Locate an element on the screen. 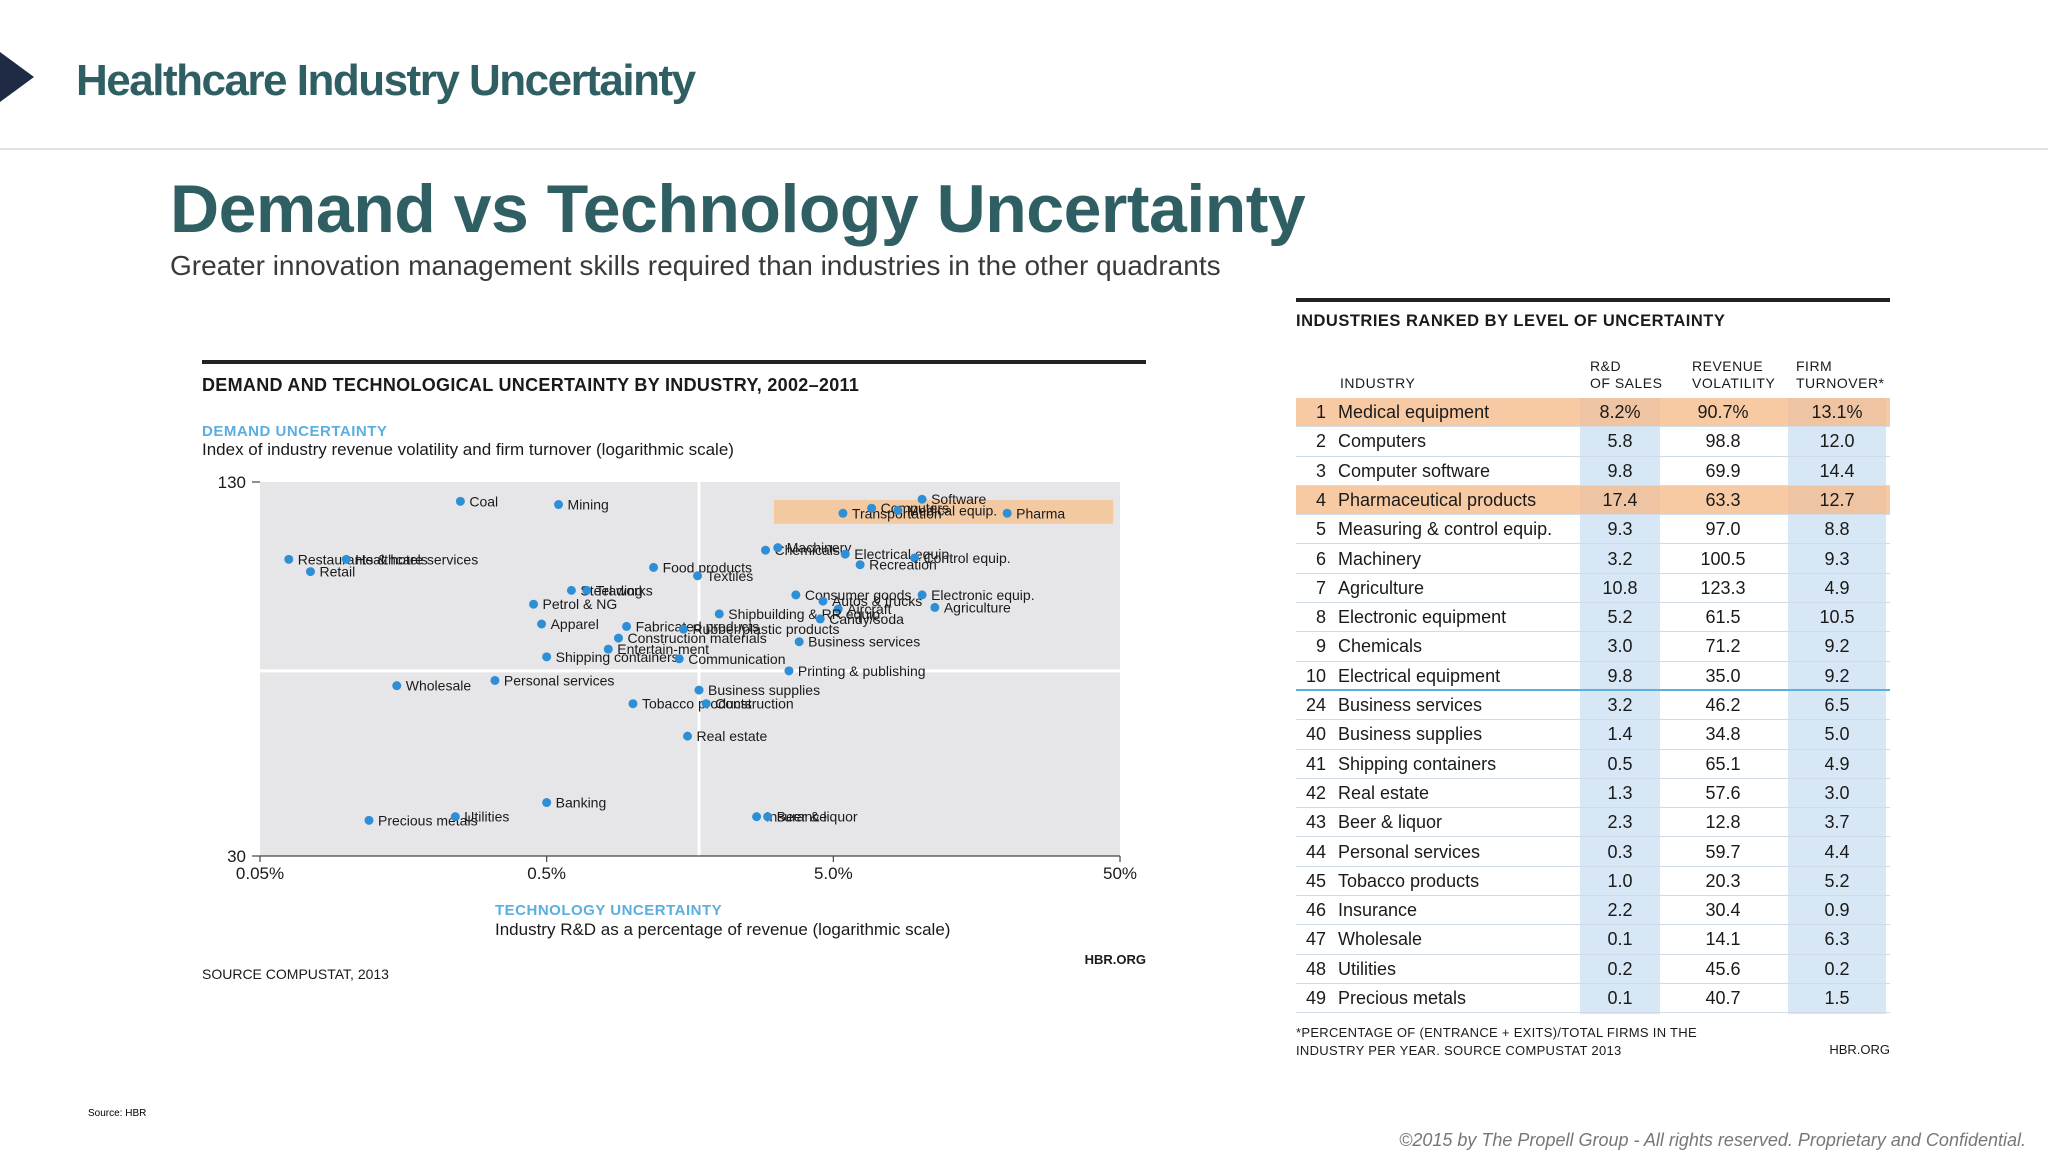 Image resolution: width=2048 pixels, height=1170 pixels. rank-cell: 42 is located at coordinates (1315, 792).